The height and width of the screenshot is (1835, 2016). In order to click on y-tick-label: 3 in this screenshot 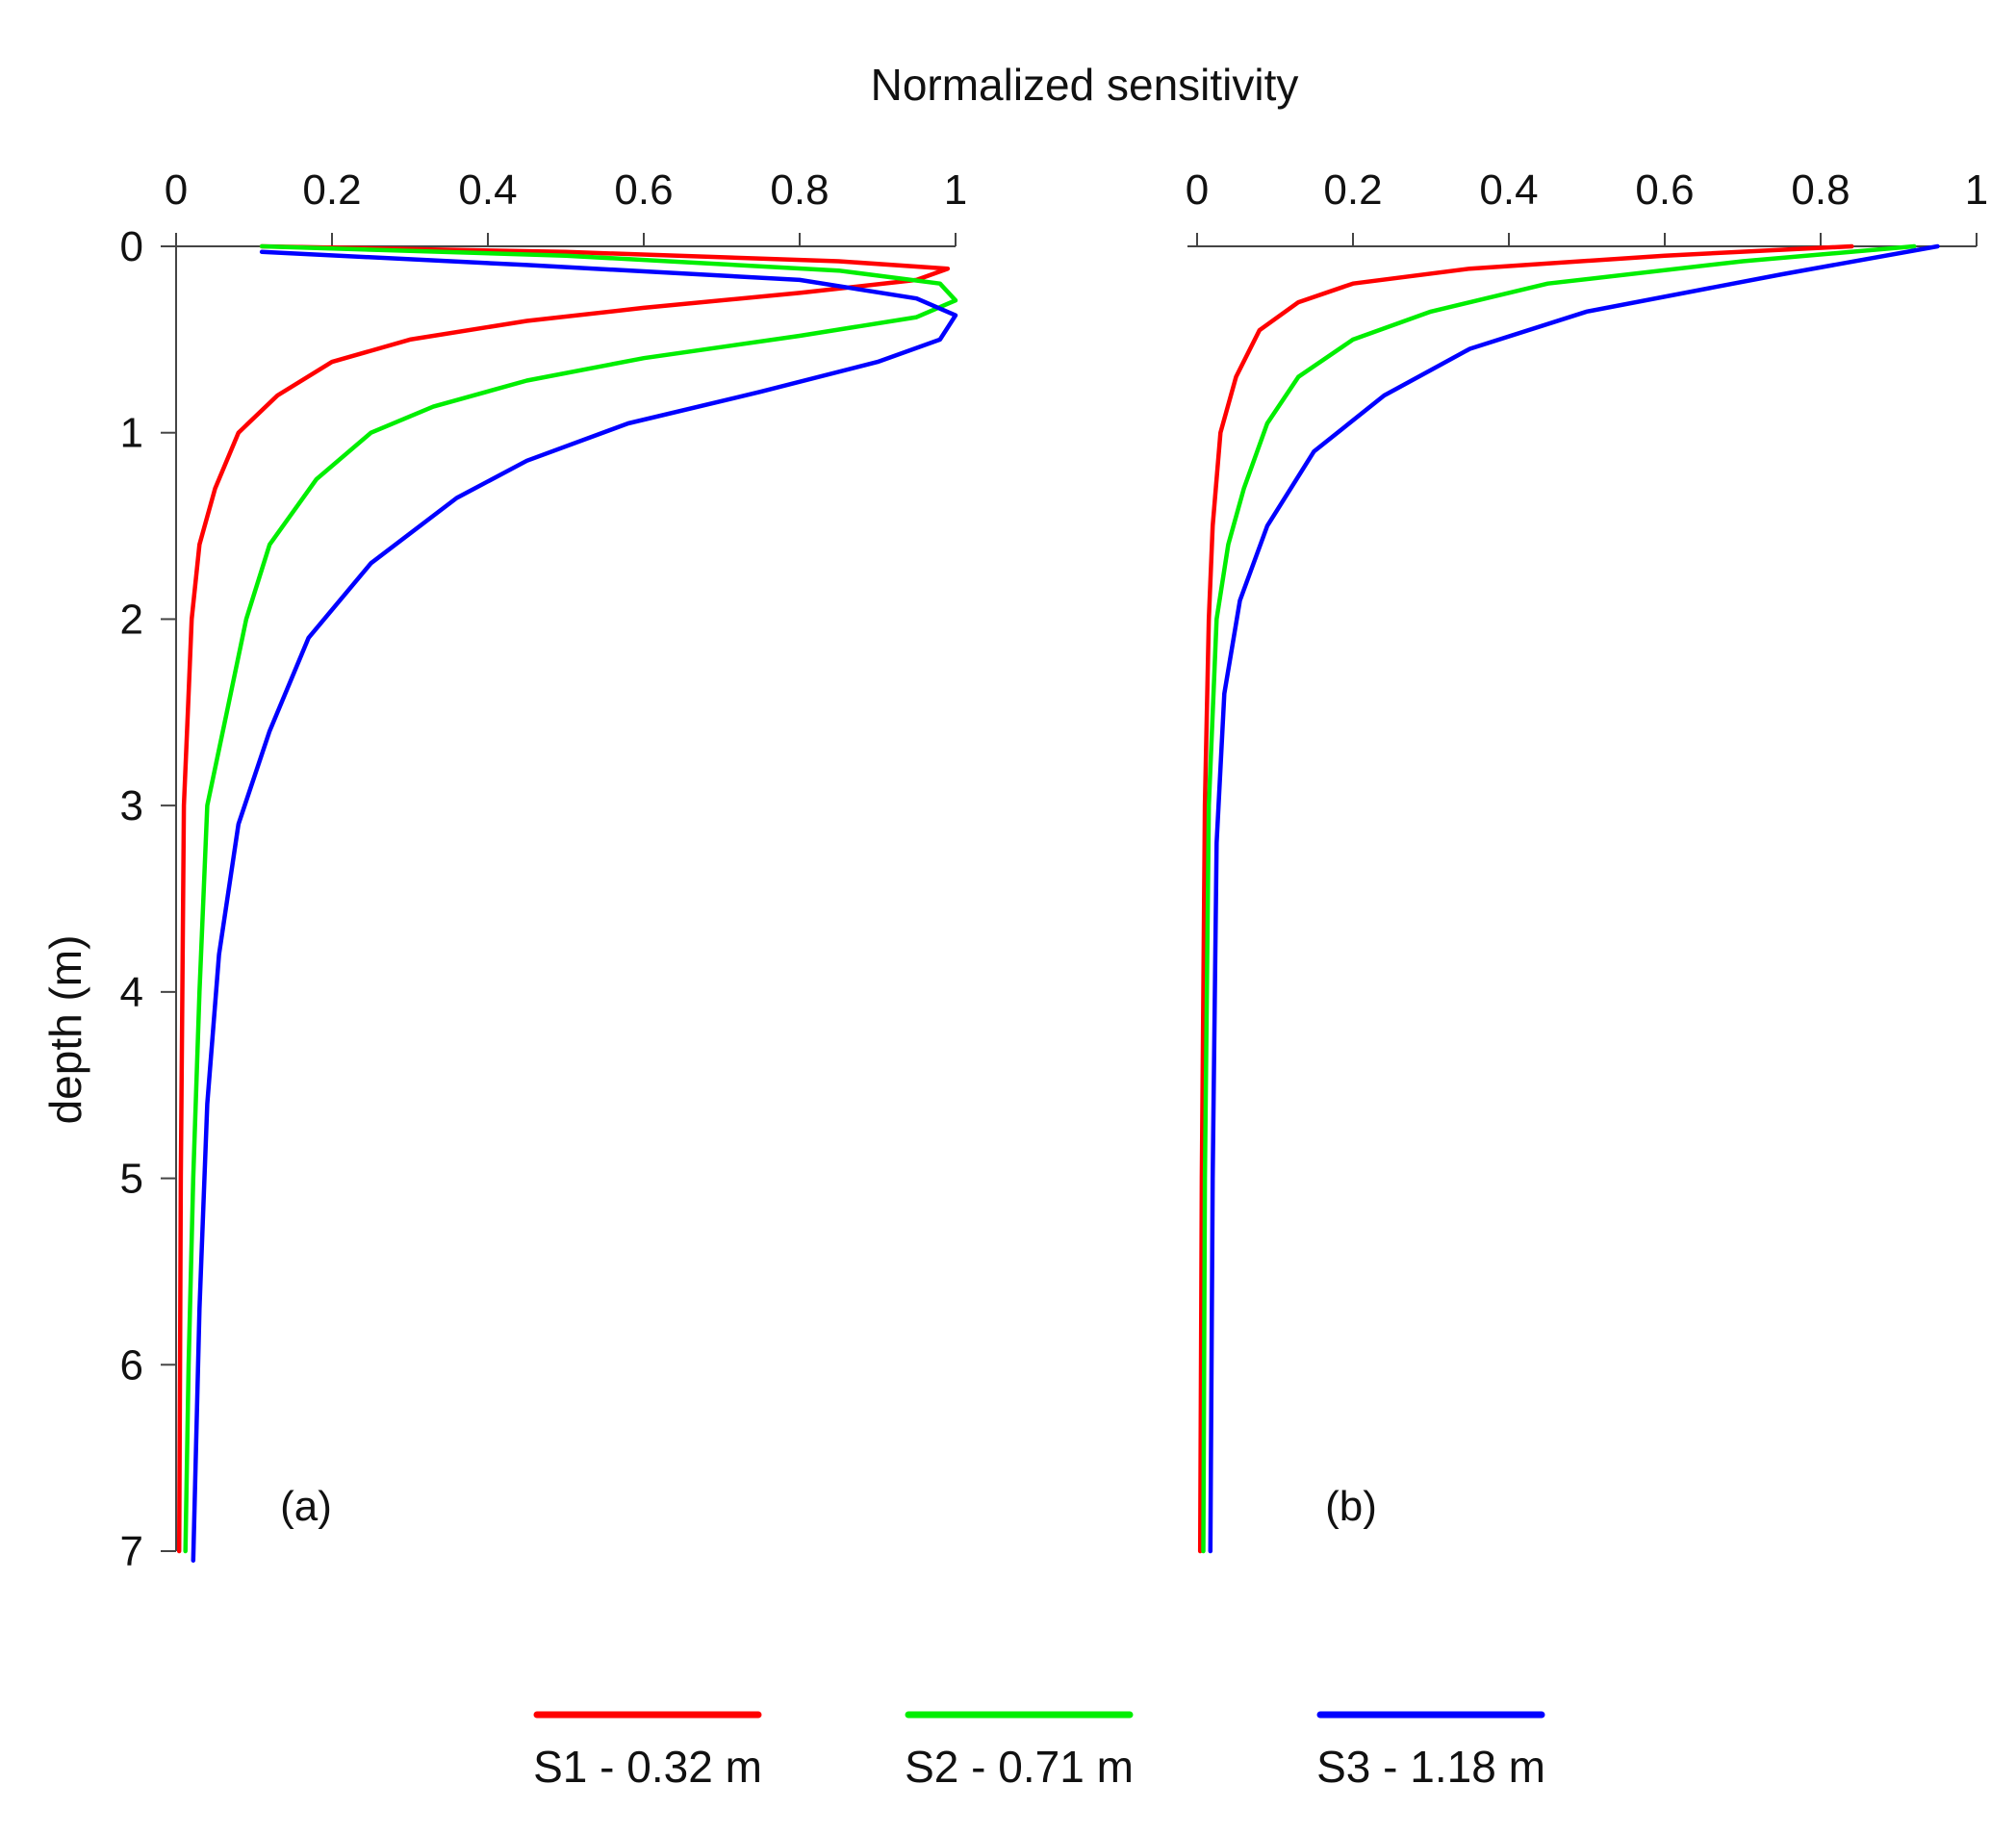, I will do `click(131, 805)`.